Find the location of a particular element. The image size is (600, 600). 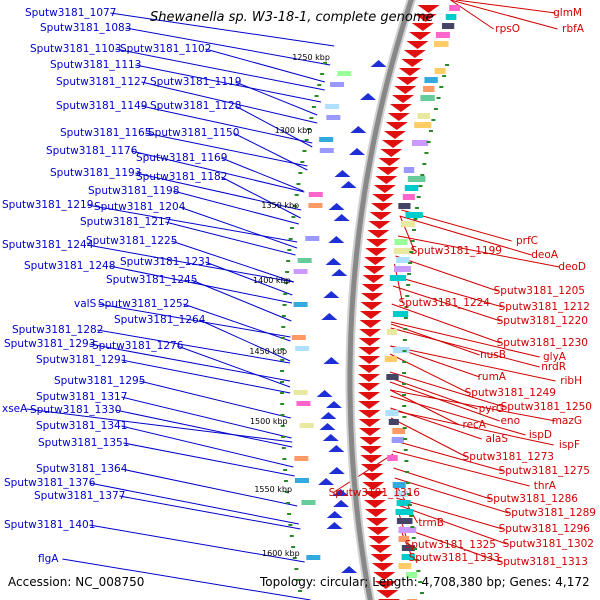

left-gene-label: Sputw3181_1217 is located at coordinates (125, 222).